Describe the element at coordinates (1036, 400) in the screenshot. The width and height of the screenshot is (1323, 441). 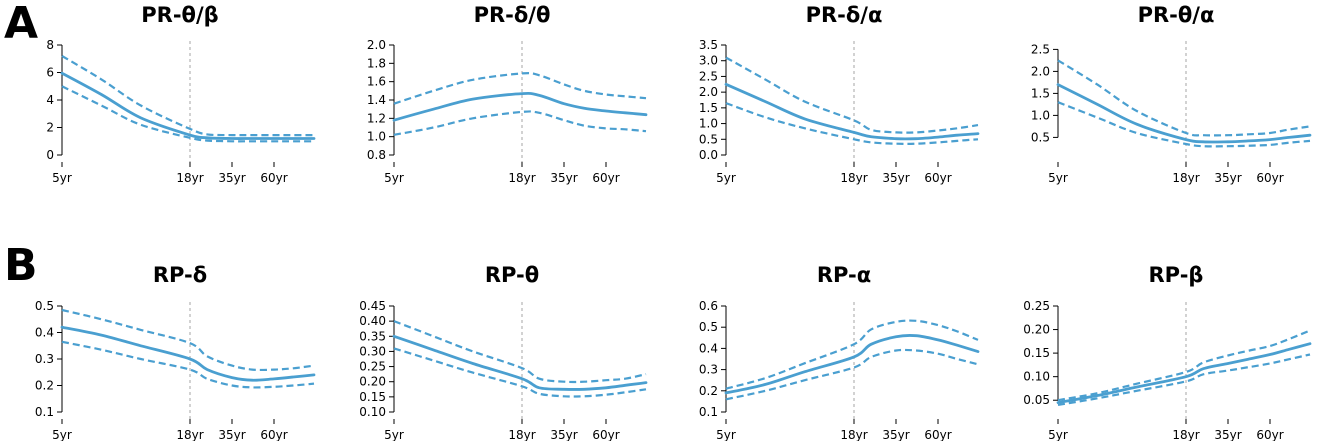
I see `y-tick-label: 0.05` at that location.